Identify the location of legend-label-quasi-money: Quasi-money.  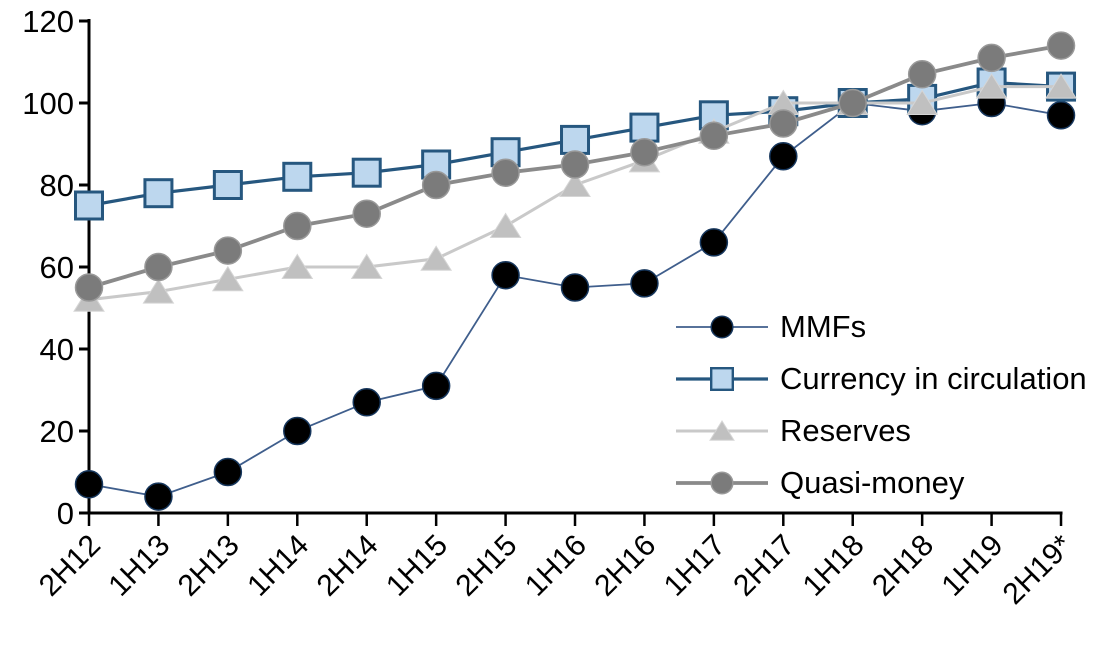
(872, 482).